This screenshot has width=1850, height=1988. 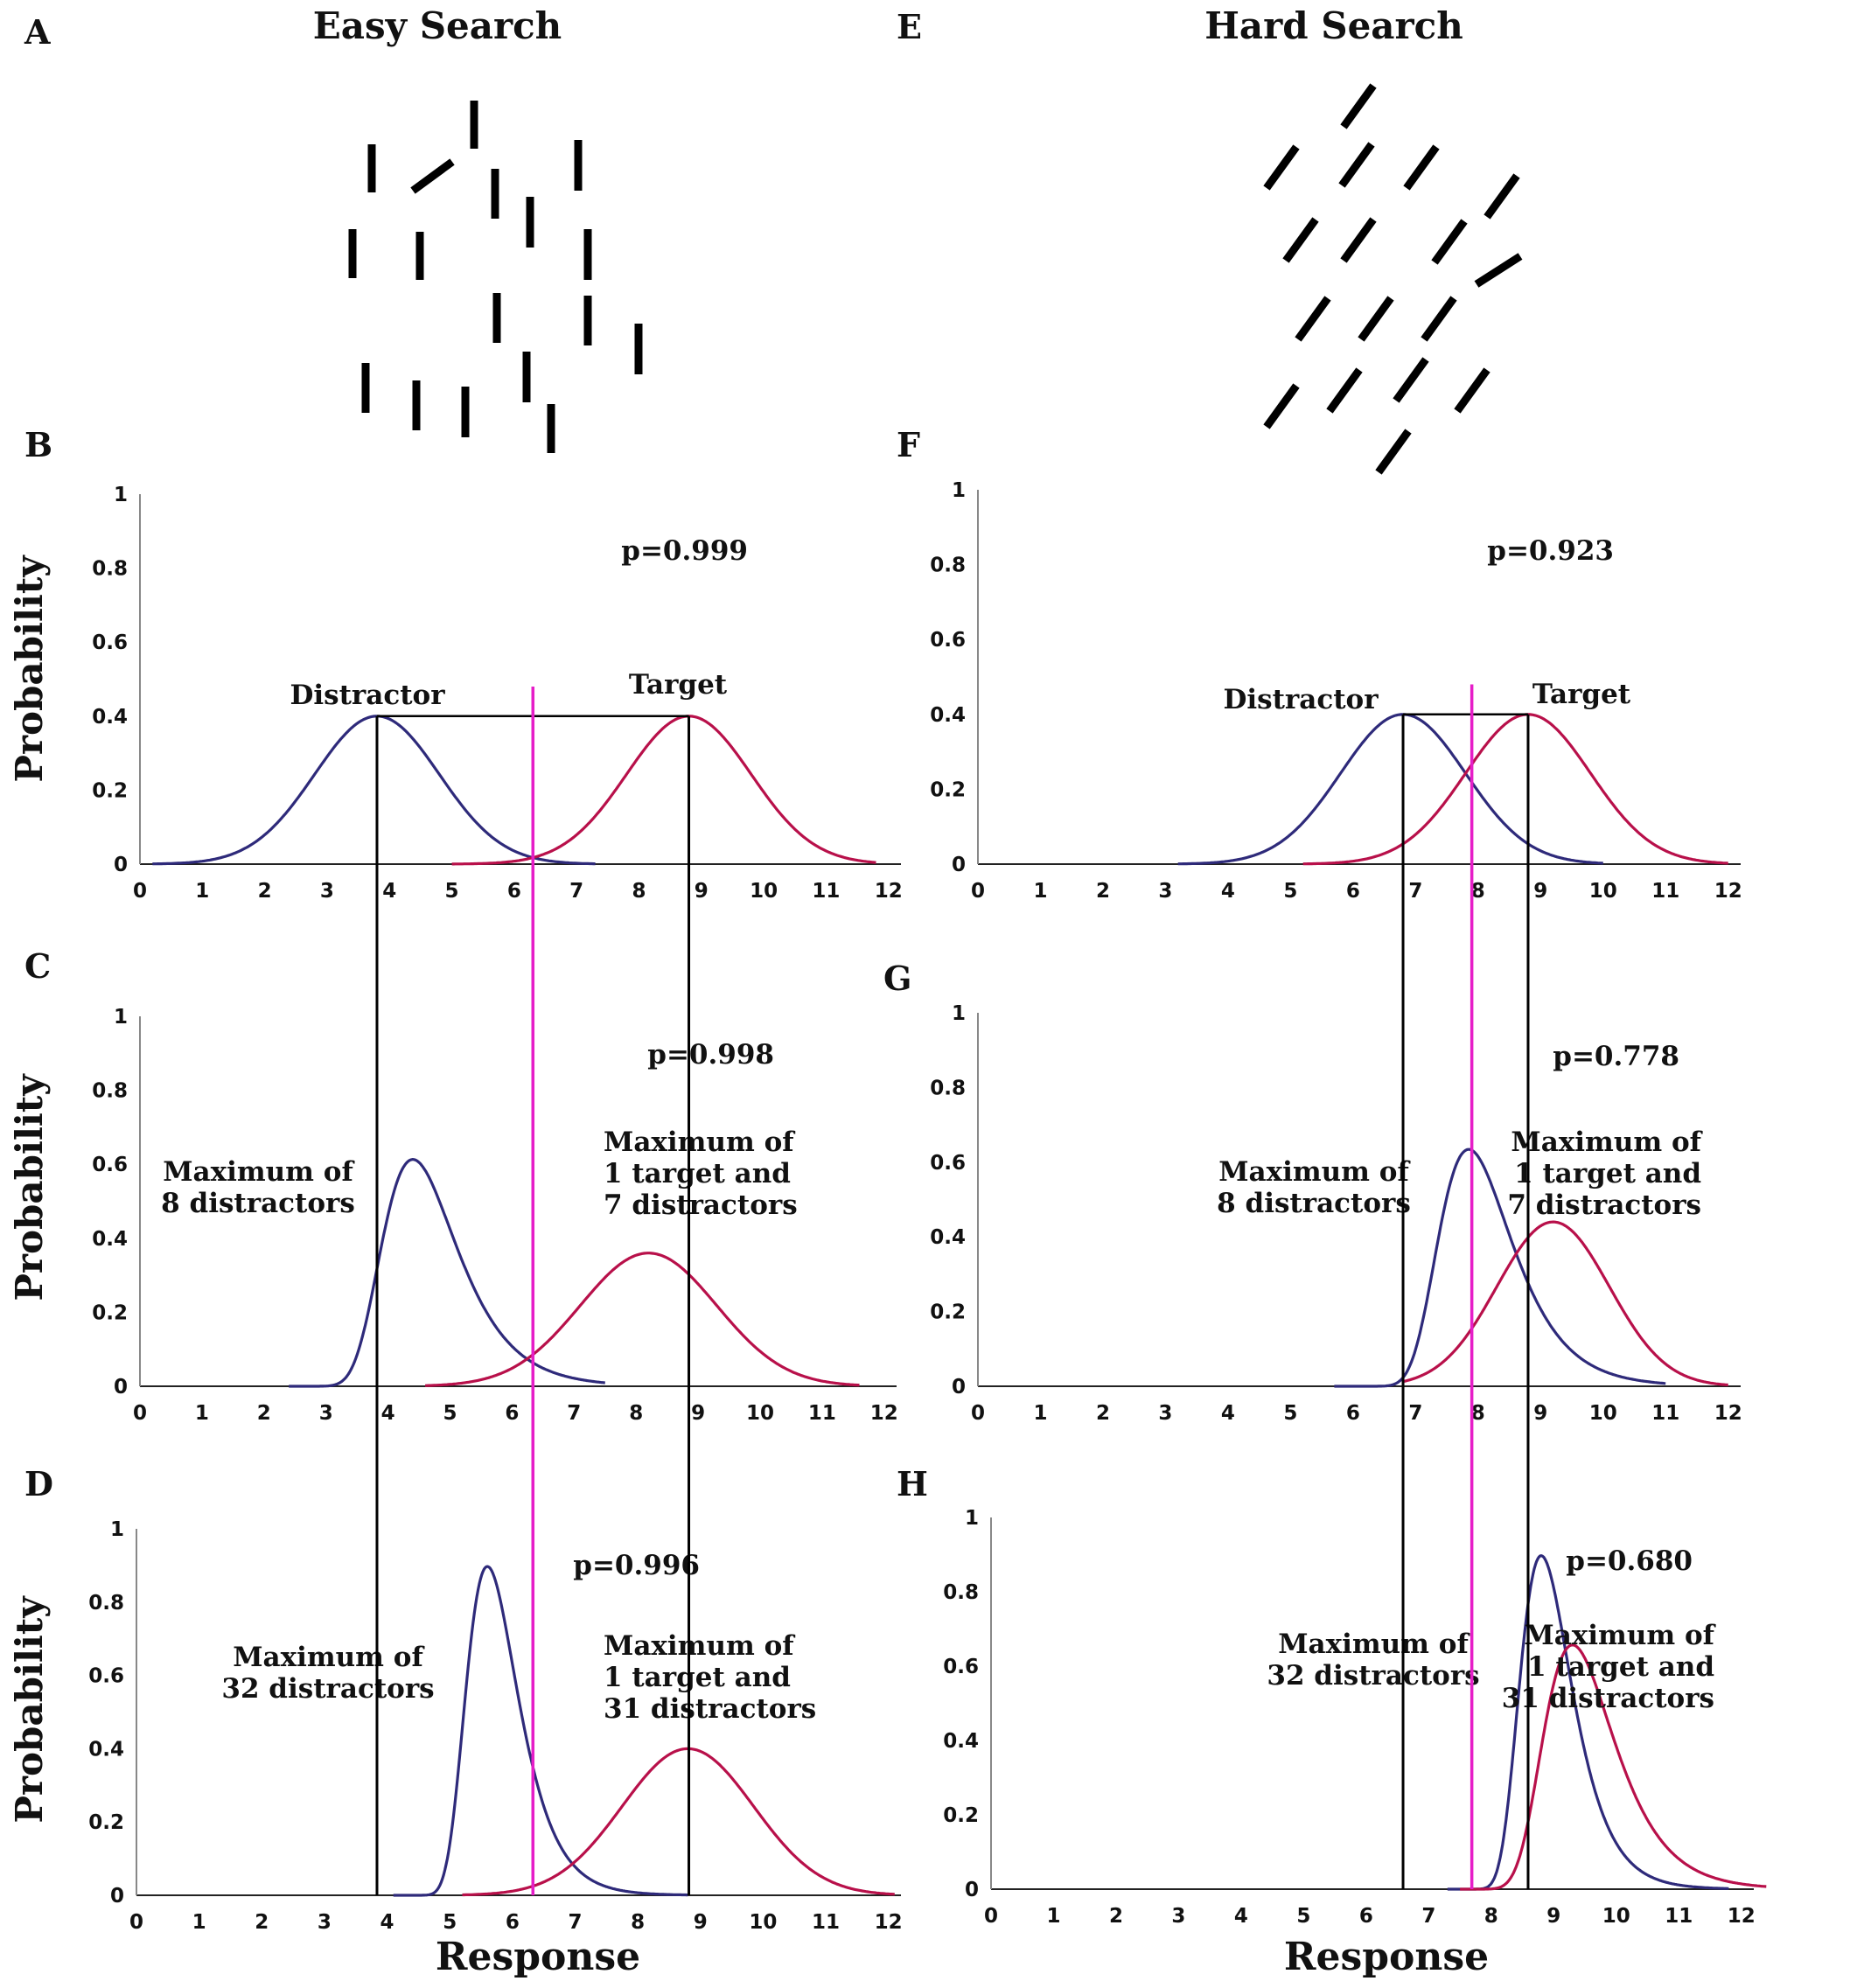 I want to click on xlabel-d: Response, so click(x=538, y=1957).